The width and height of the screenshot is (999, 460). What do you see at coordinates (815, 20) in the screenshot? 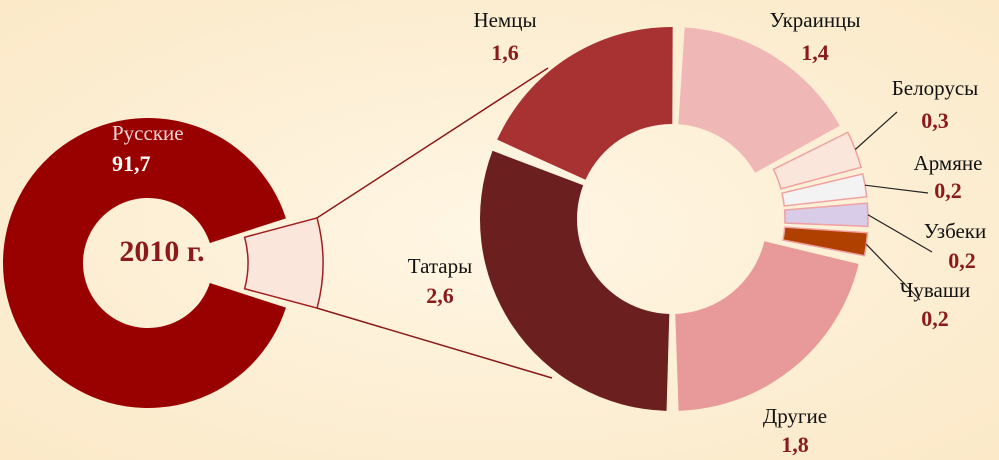
I see `category-label: Украинцы` at bounding box center [815, 20].